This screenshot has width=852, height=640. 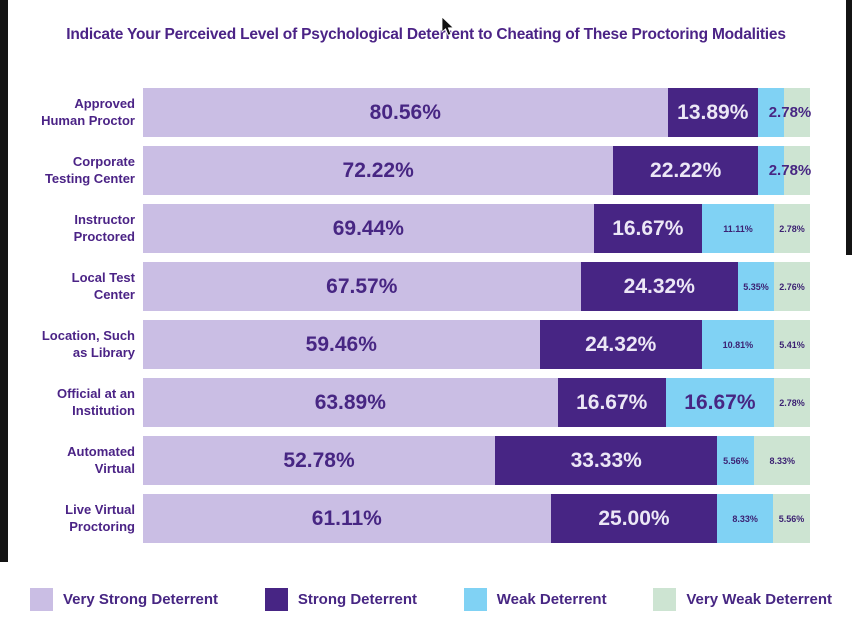 I want to click on segment-value-label: 5.41%, so click(x=792, y=344).